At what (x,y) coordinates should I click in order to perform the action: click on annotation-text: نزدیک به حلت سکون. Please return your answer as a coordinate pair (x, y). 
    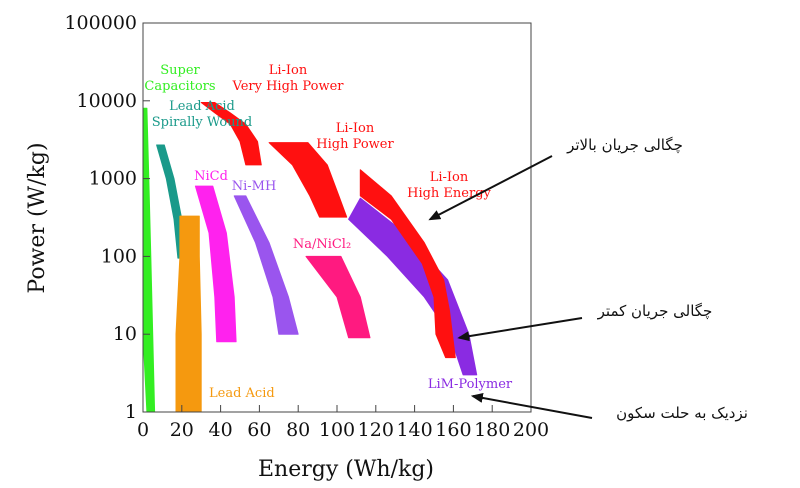
    Looking at the image, I should click on (682, 413).